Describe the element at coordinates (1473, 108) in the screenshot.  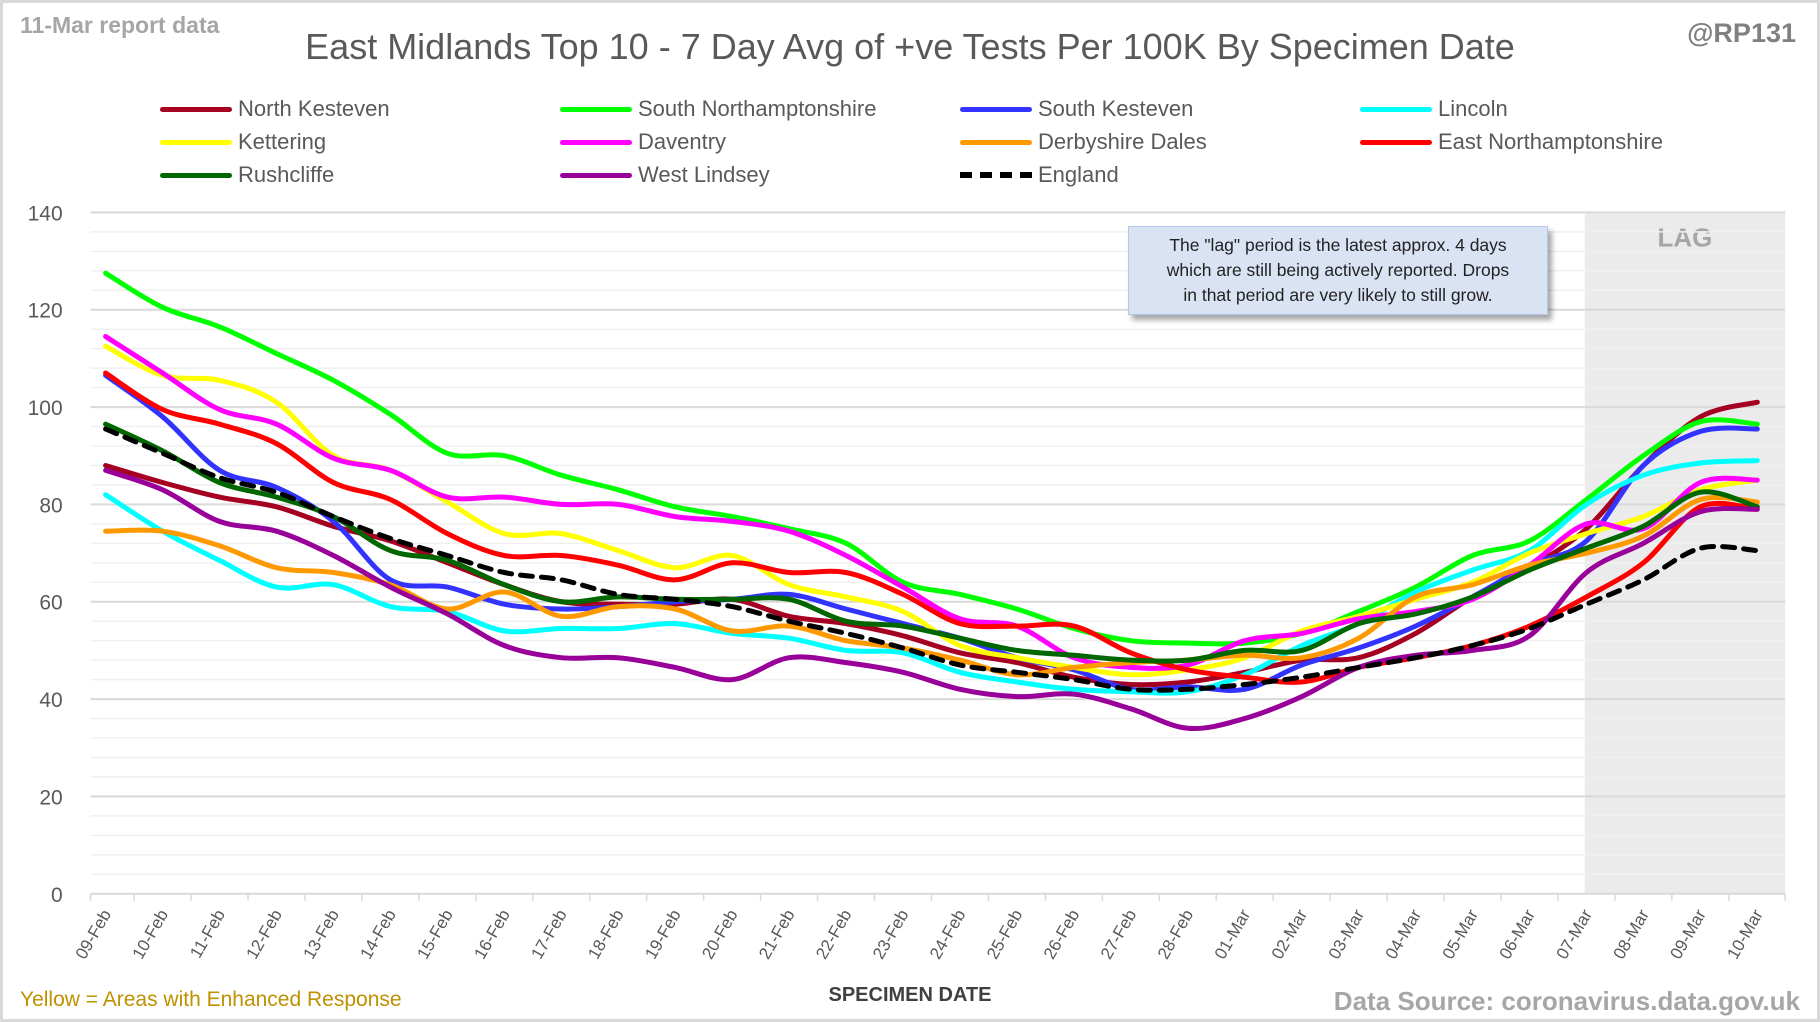
I see `legend-label: Lincoln` at that location.